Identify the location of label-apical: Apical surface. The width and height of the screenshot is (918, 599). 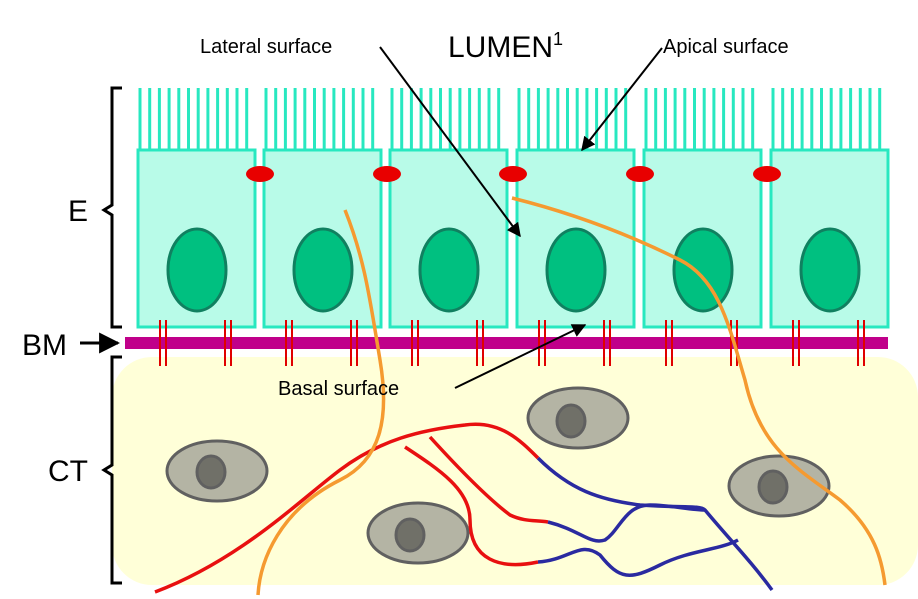
(726, 47).